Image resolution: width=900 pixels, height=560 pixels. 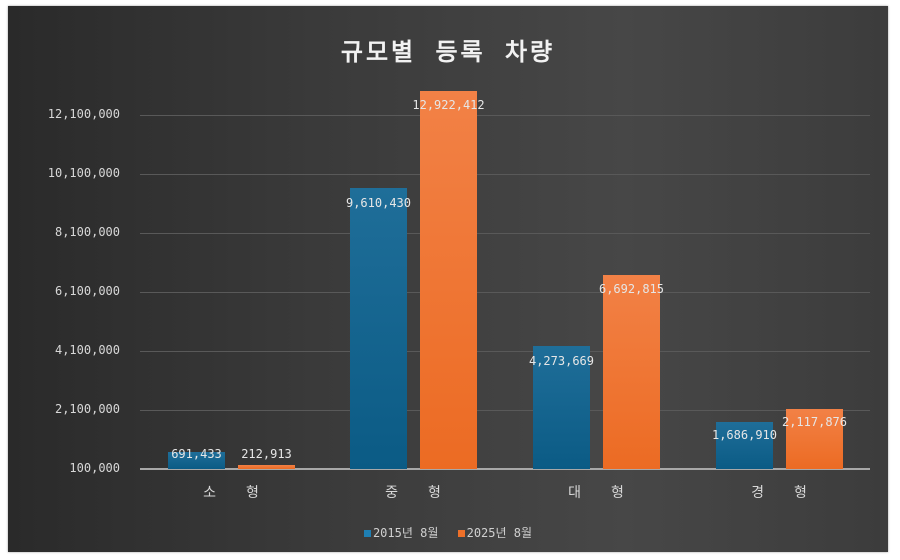 What do you see at coordinates (87, 232) in the screenshot?
I see `y-tick-label: 8,100,000` at bounding box center [87, 232].